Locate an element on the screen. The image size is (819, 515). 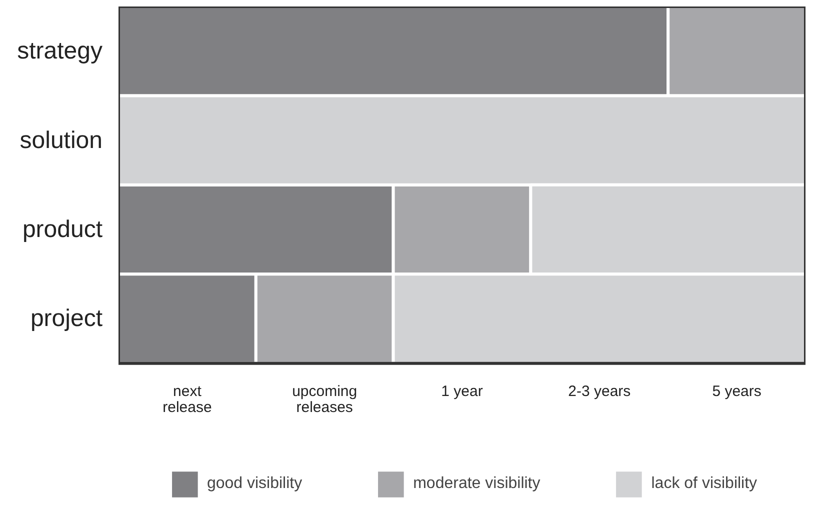
legend-label: moderate visibility is located at coordinates (476, 484).